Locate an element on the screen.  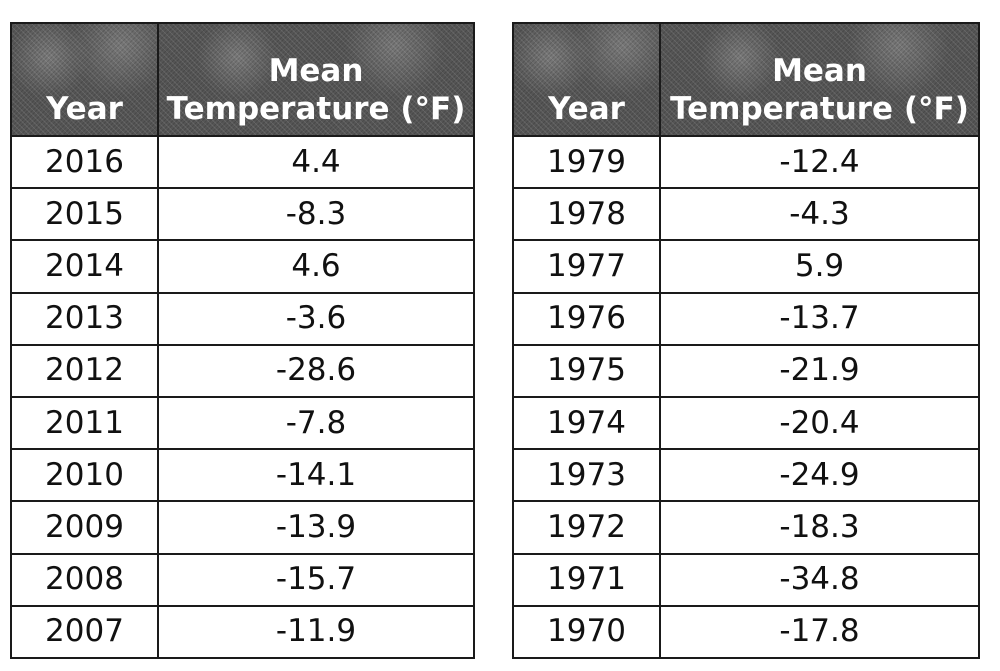
table-row: 2009 -13.9 is located at coordinates (242, 527).